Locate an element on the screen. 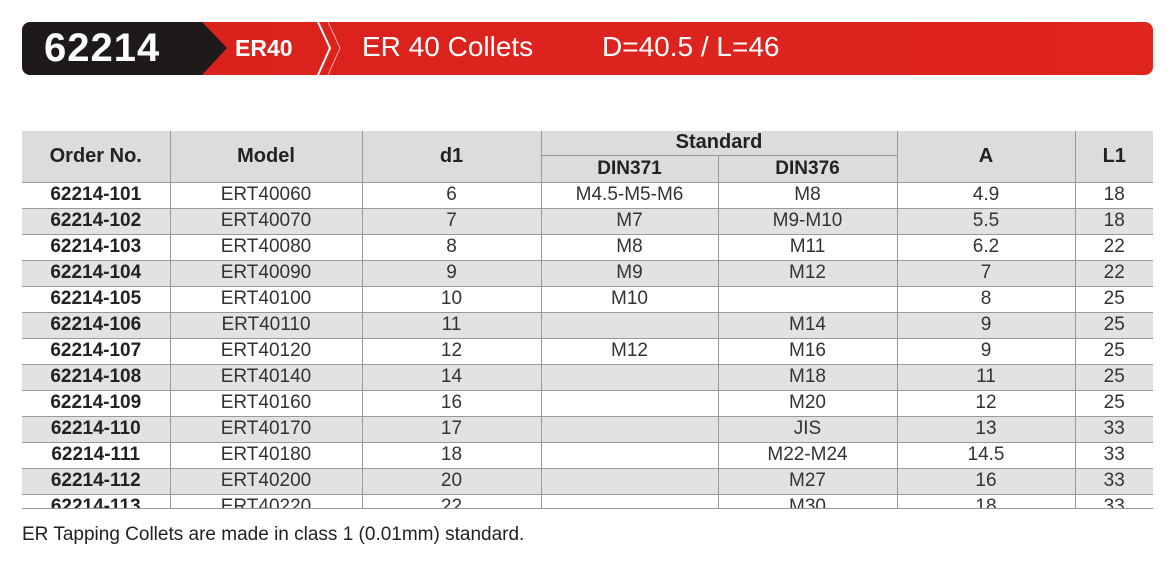 This screenshot has width=1170, height=582. cell-a: 5.5 is located at coordinates (985, 220).